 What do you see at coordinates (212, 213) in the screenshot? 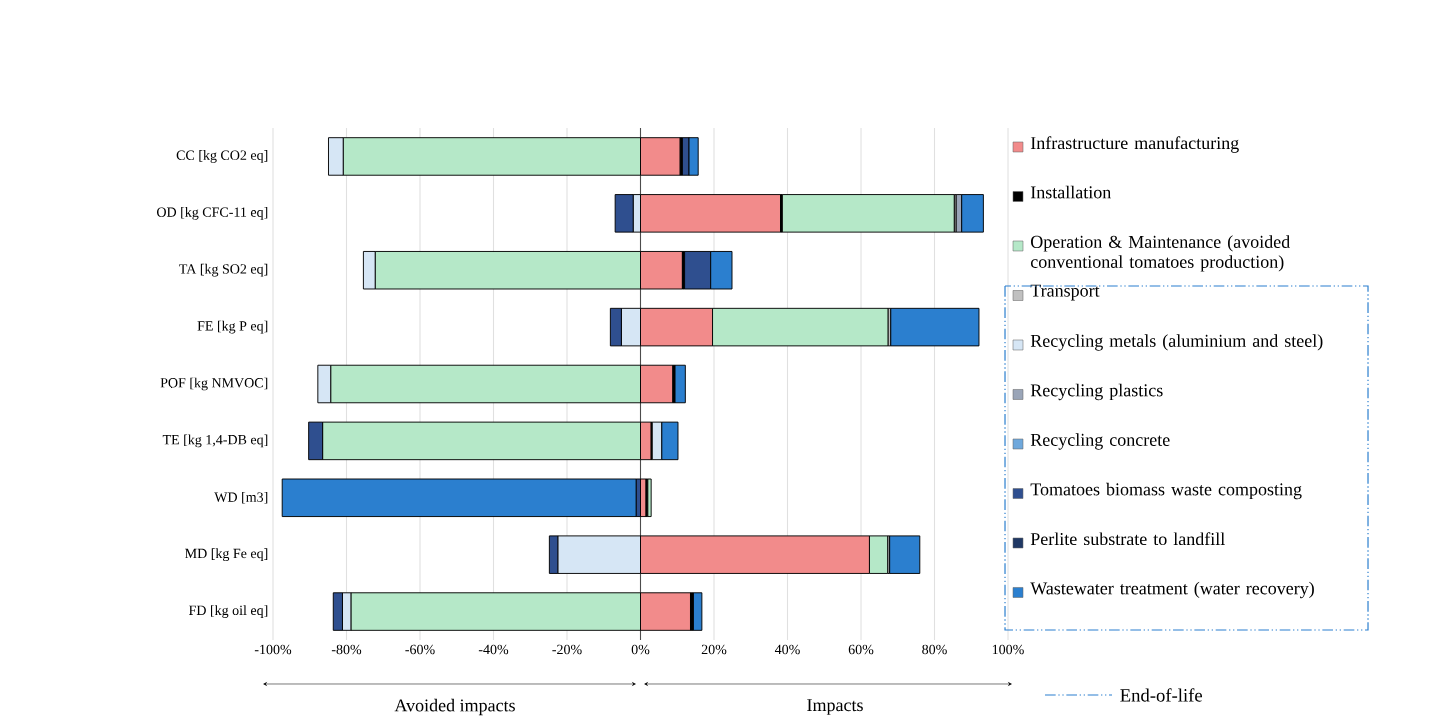
I see `y-tick-label: OD [kg CFC-11 eq]` at bounding box center [212, 213].